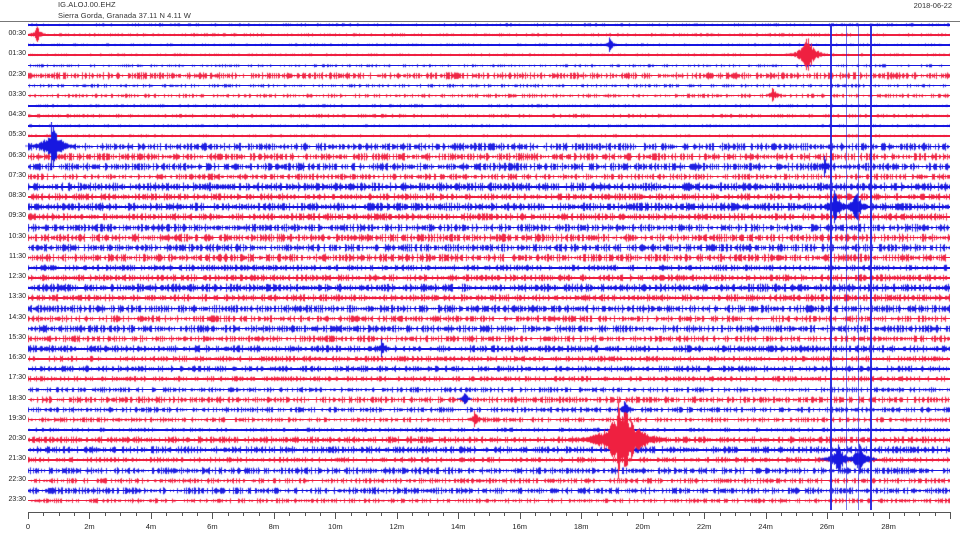  Describe the element at coordinates (17, 155) in the screenshot. I see `y-axis-time-label: 06:30` at that location.